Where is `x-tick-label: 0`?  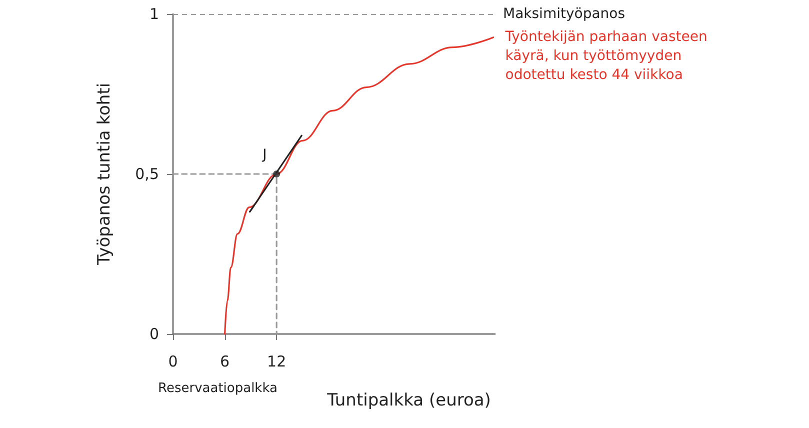
x-tick-label: 0 is located at coordinates (173, 361).